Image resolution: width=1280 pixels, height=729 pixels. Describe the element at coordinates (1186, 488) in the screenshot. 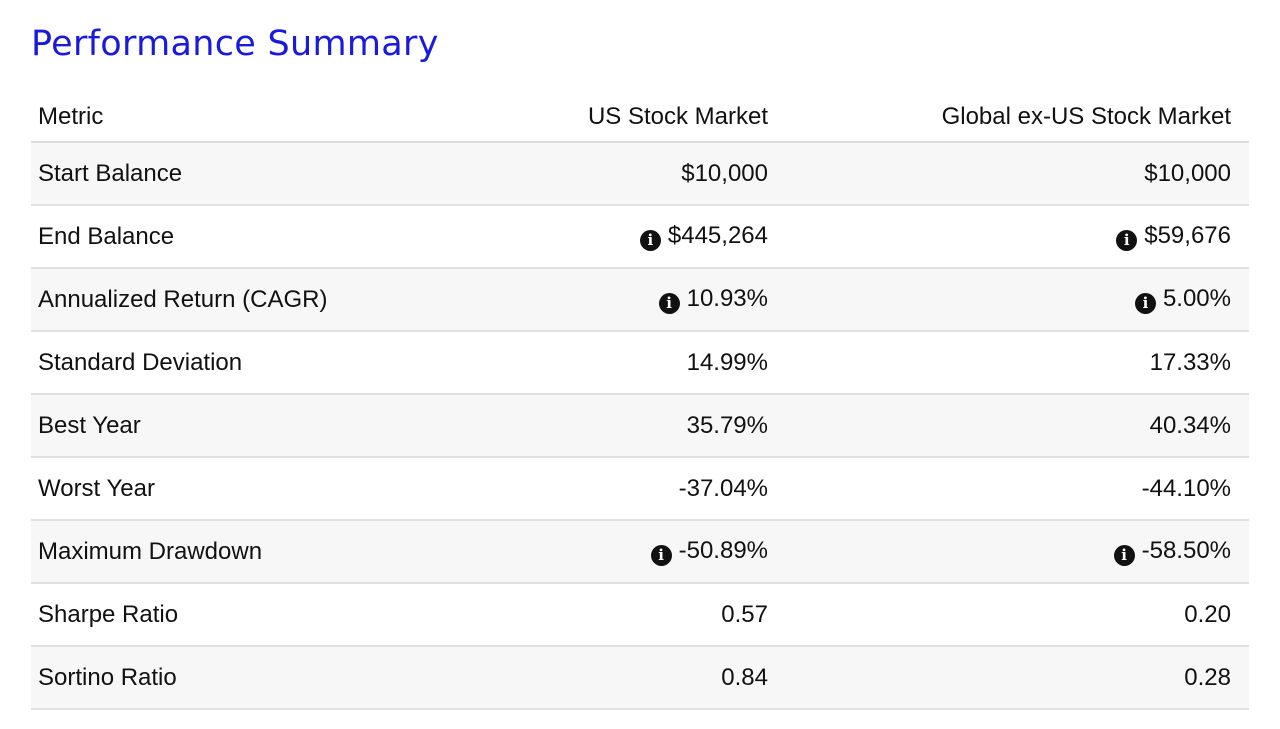

I see `global-ex-us-value: -44.10%` at that location.